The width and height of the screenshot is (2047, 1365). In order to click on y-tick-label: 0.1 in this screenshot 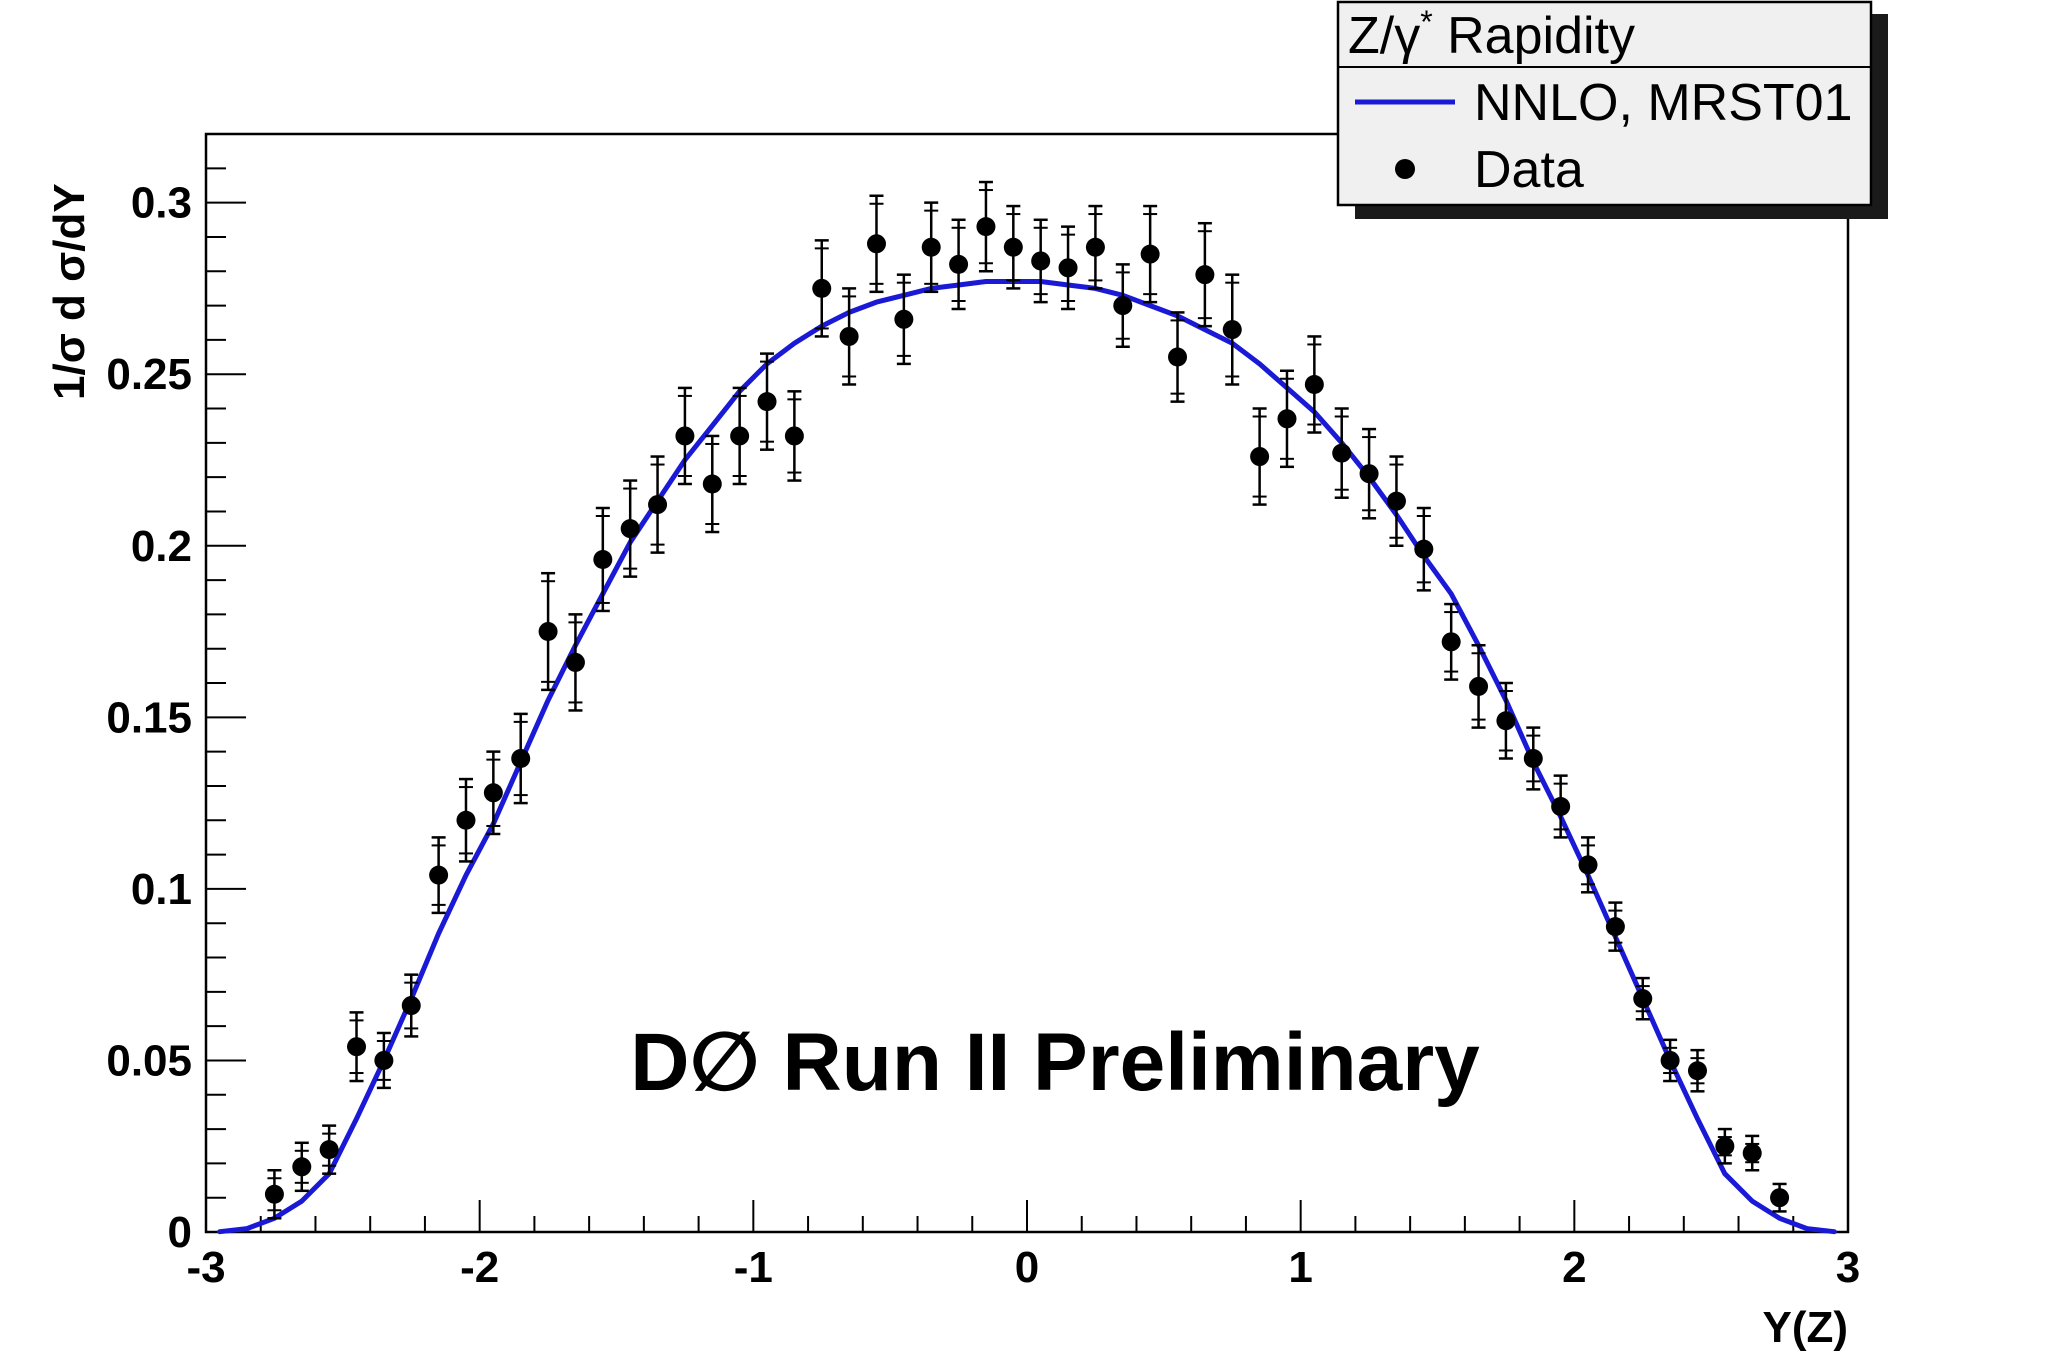, I will do `click(161, 889)`.